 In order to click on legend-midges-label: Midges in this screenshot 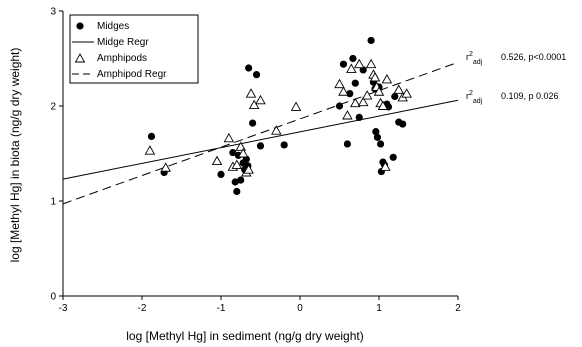, I will do `click(113, 26)`.